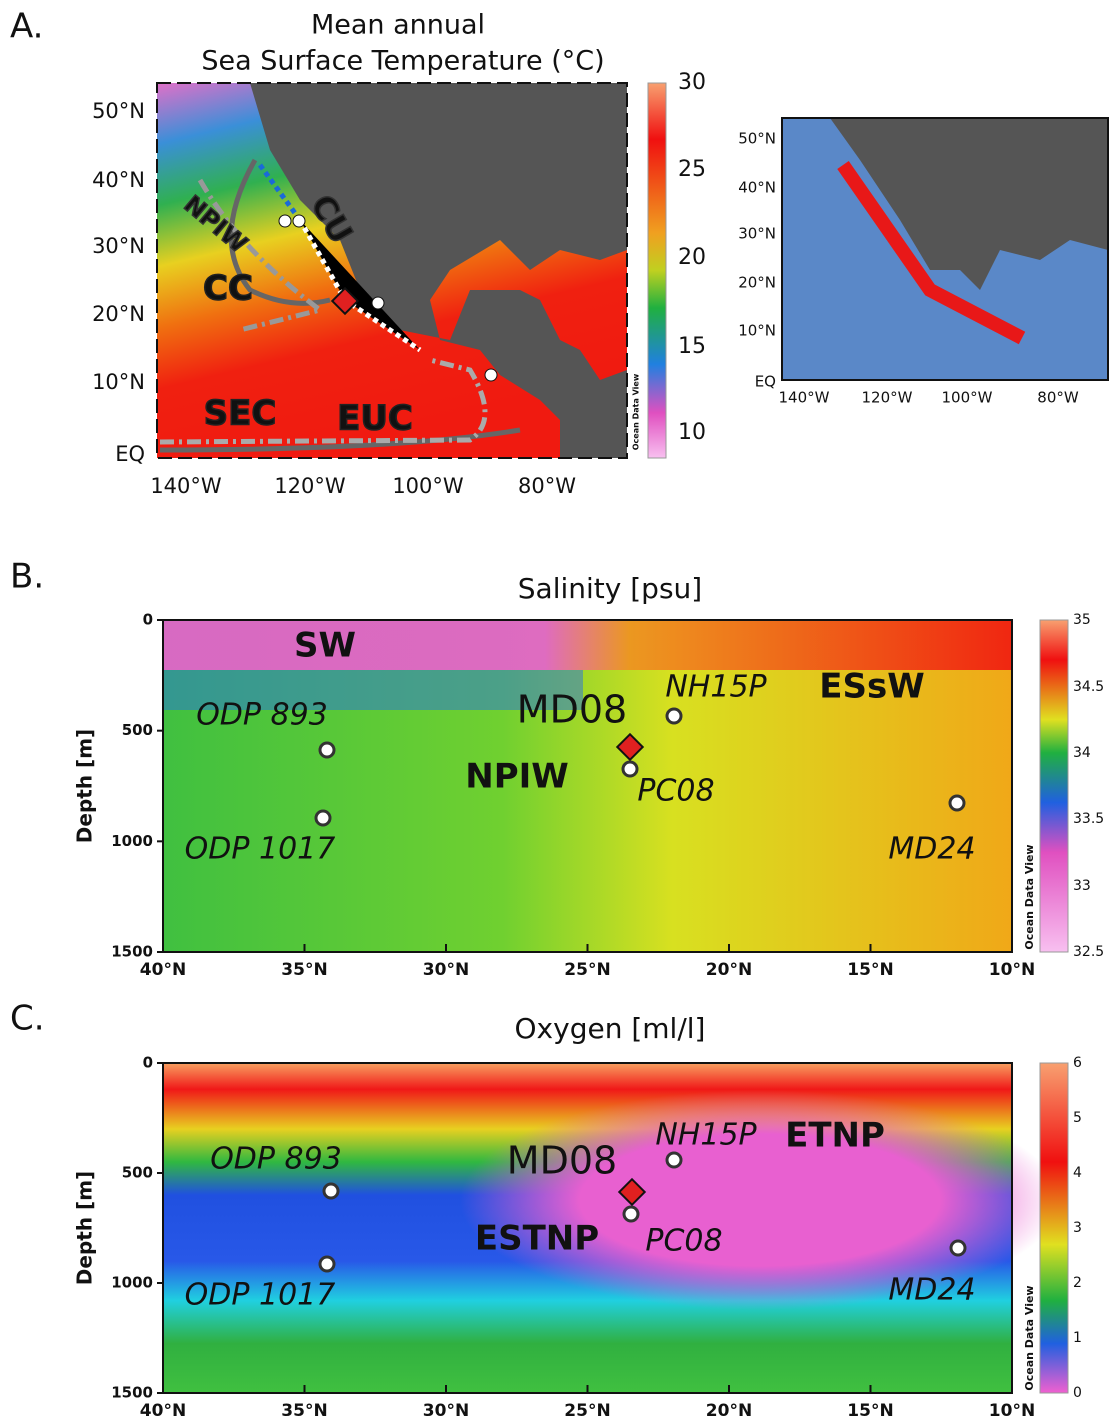  I want to click on current-cu, so click(280, 192).